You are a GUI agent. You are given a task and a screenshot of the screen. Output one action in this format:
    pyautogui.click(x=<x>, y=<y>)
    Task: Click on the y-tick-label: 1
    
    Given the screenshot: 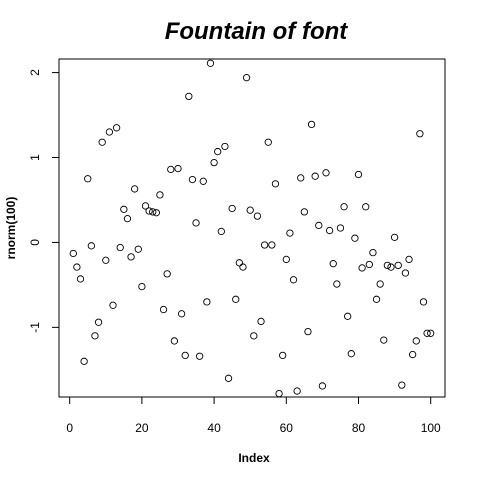 What is the action you would take?
    pyautogui.click(x=35, y=157)
    